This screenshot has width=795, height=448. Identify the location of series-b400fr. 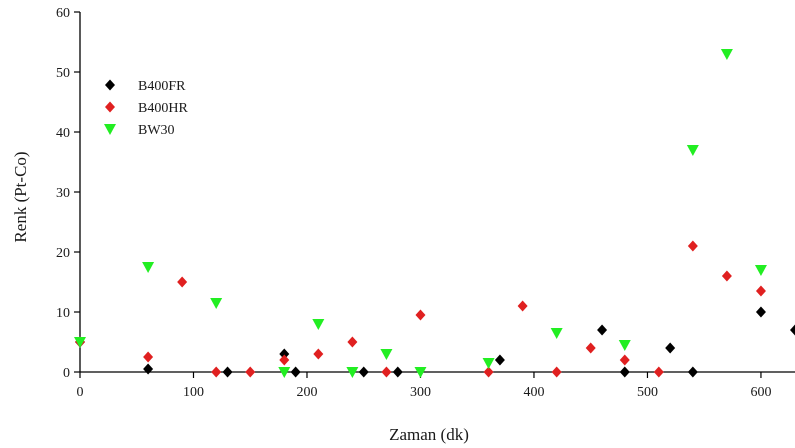
(435, 342).